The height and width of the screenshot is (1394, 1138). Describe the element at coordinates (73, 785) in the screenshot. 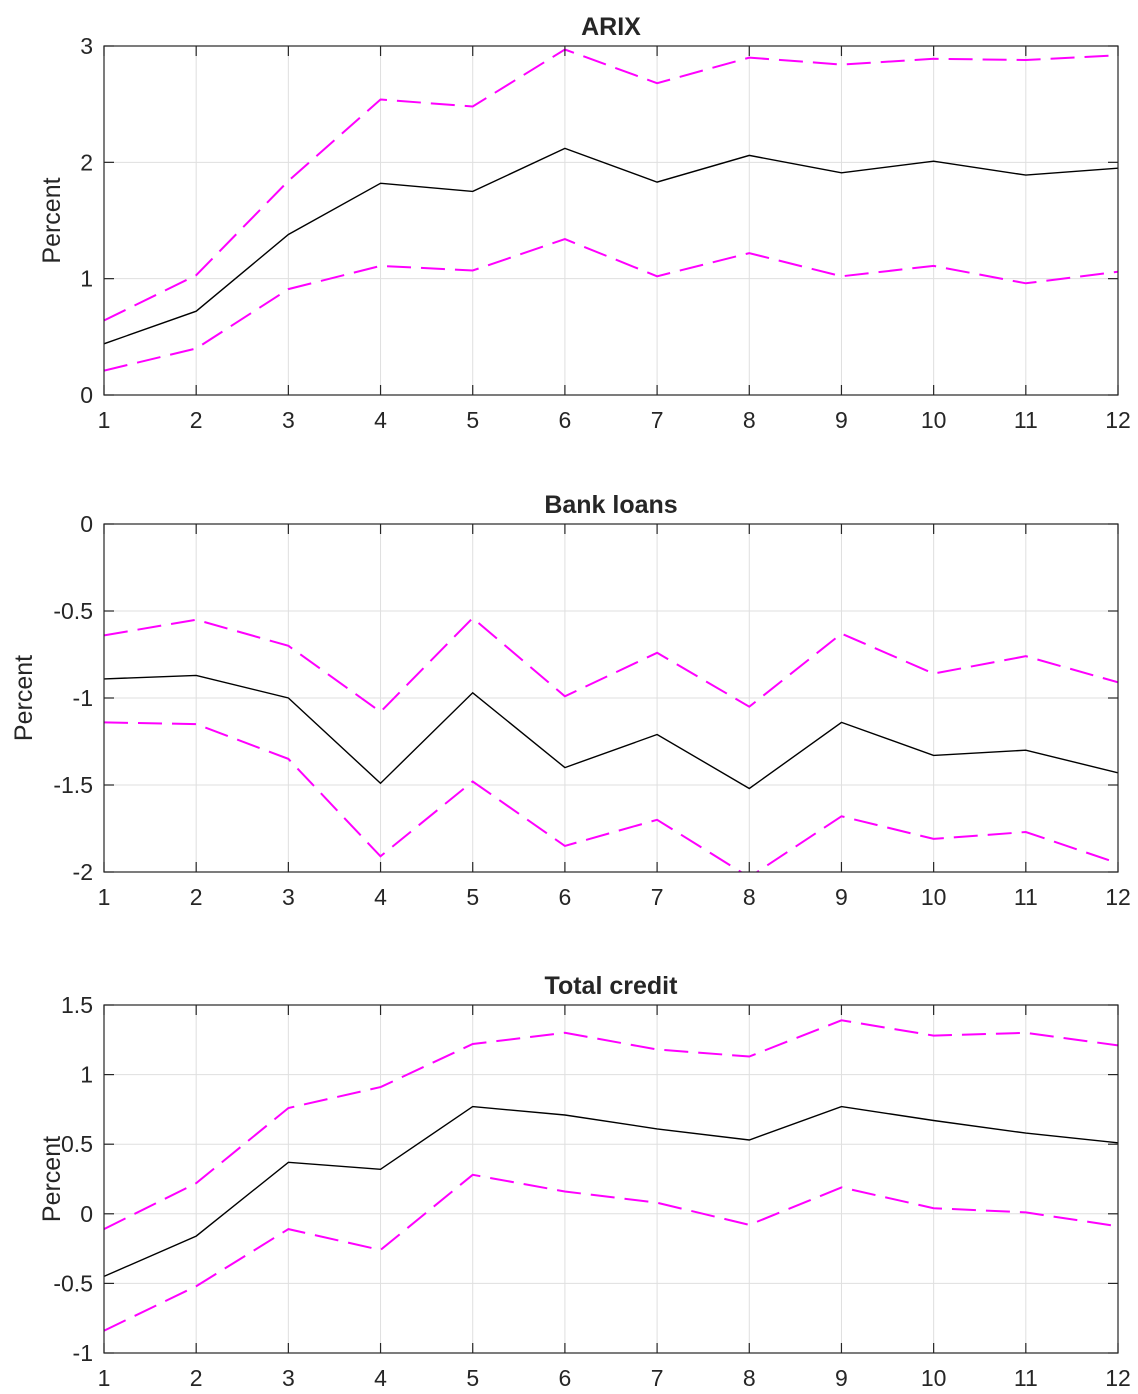

I see `y-tick-label: -1.5` at that location.